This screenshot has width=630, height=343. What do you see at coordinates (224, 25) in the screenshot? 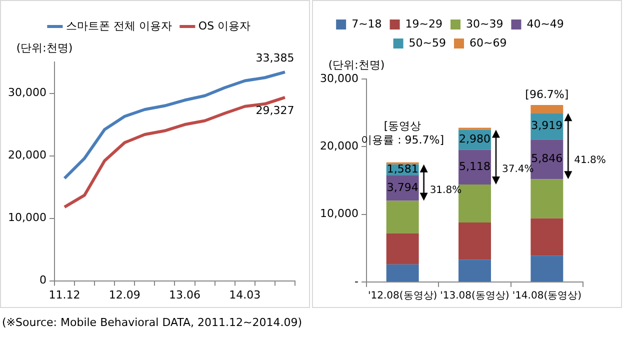
I see `legend-label: OS 이용자` at bounding box center [224, 25].